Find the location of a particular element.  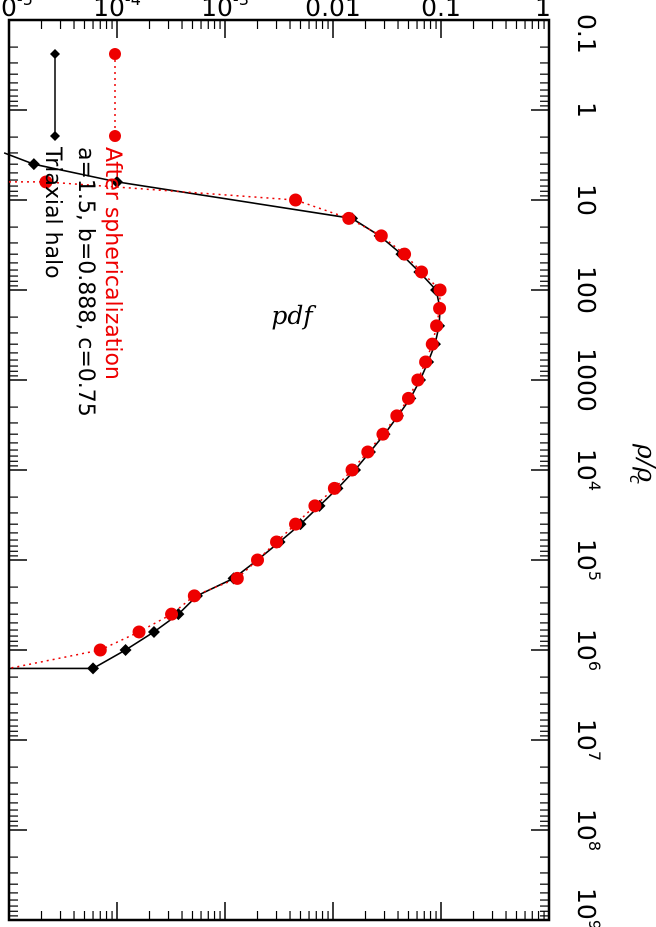

legend-label-triaxial: Triaxial halo is located at coordinates (52, 212).